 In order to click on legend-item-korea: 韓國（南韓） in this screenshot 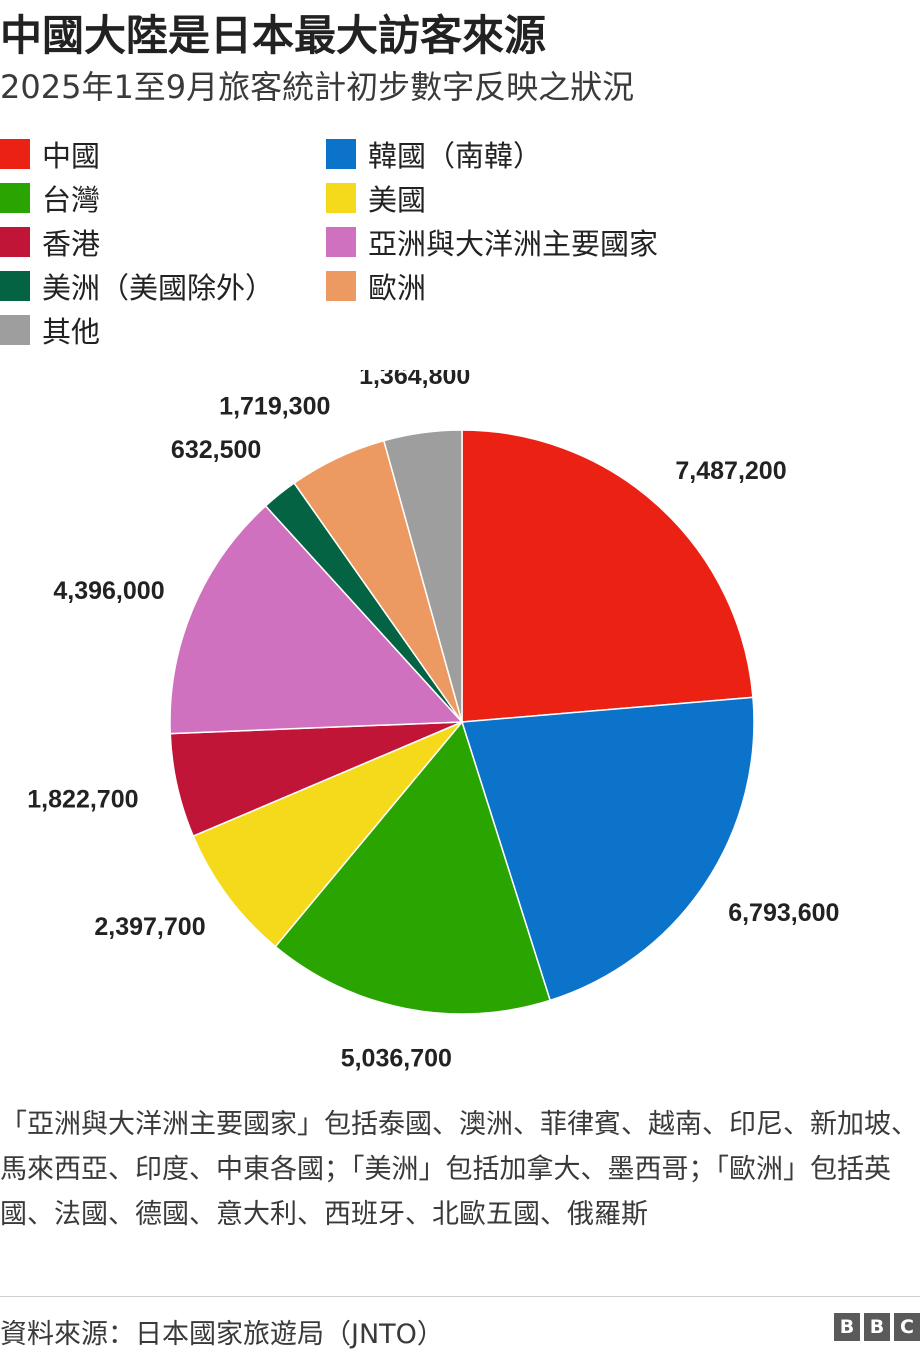, I will do `click(434, 154)`.